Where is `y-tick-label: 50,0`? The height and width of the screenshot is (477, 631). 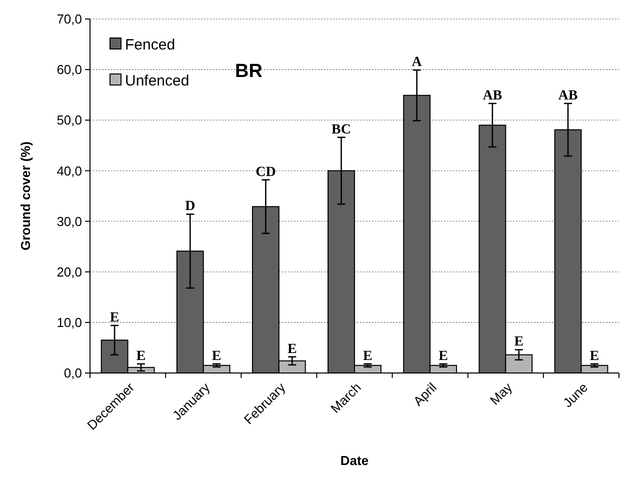 y-tick-label: 50,0 is located at coordinates (69, 120).